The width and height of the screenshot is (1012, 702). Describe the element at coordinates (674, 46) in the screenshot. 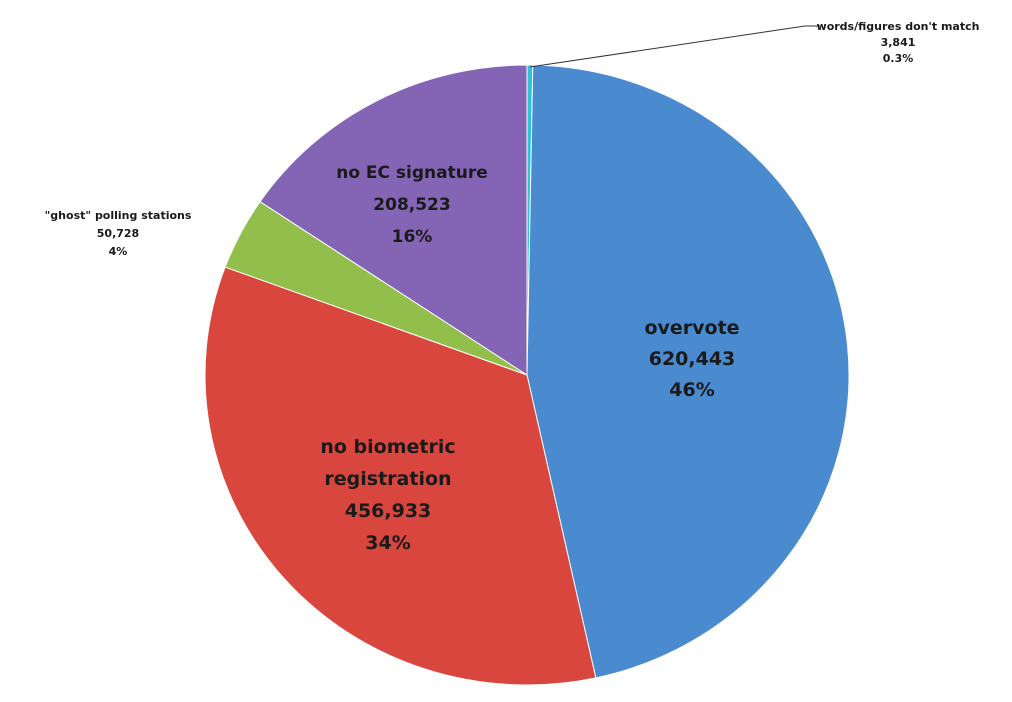

I see `leader-line-words-figures-don-t-match` at that location.